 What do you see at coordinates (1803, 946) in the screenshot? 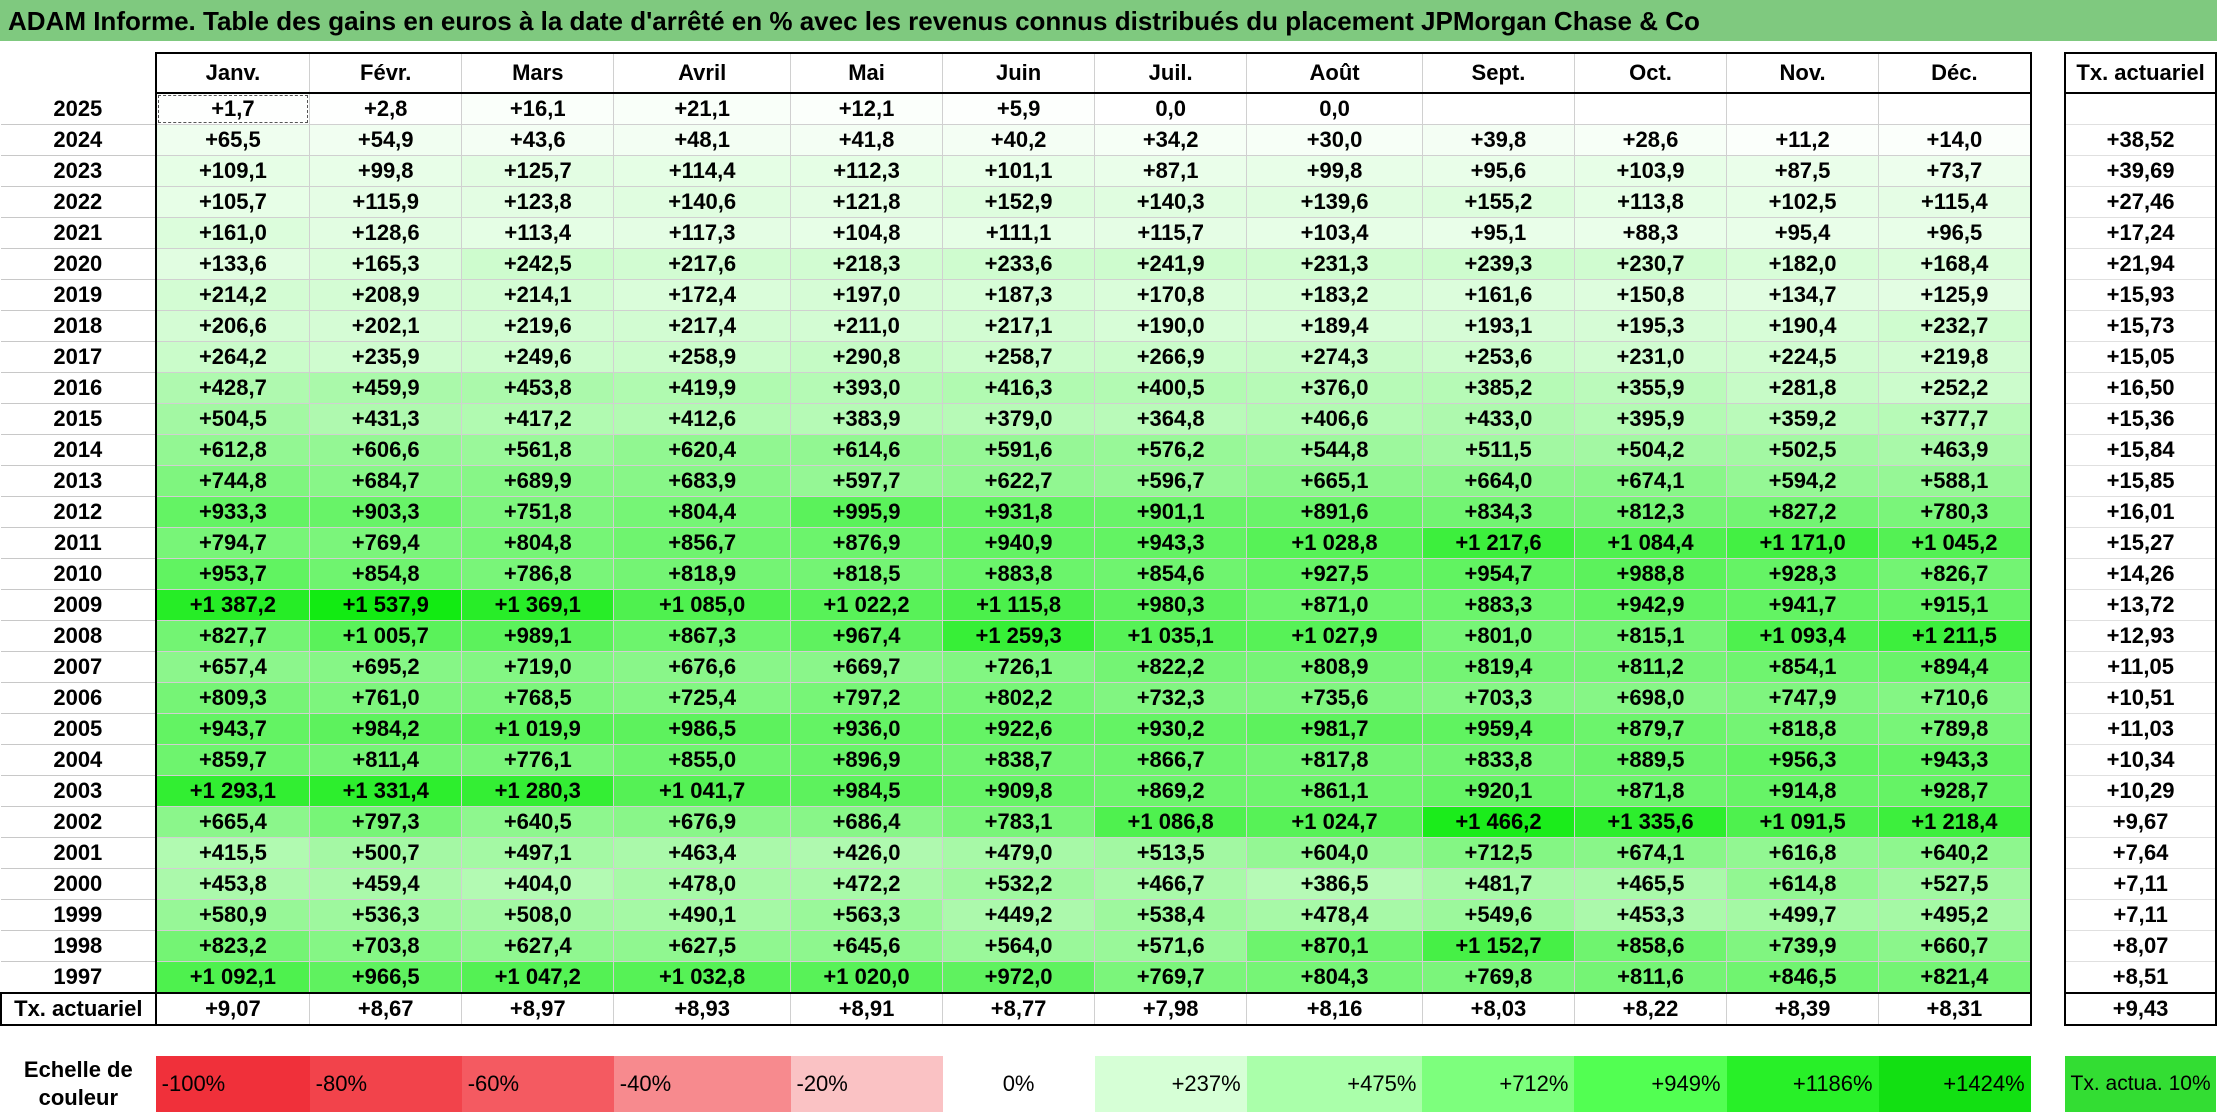
I see `gain-cell: +739,9` at bounding box center [1803, 946].